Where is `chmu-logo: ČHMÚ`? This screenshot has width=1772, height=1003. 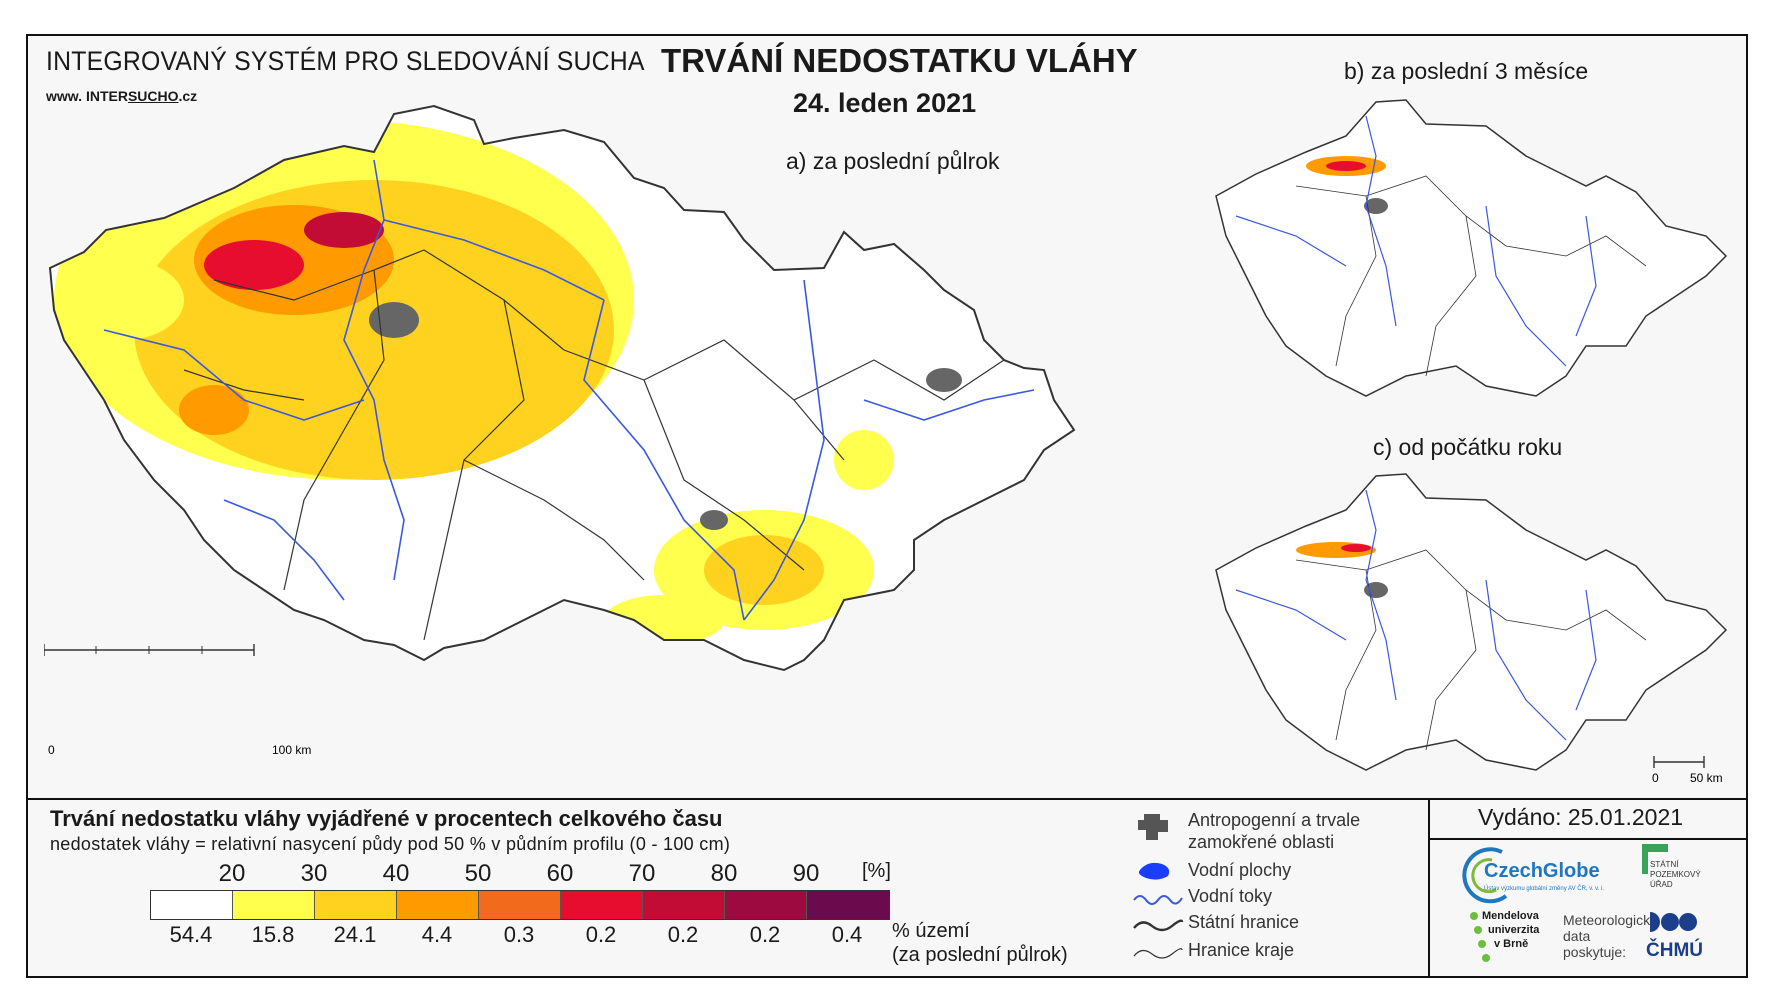
chmu-logo: ČHMÚ is located at coordinates (1686, 940).